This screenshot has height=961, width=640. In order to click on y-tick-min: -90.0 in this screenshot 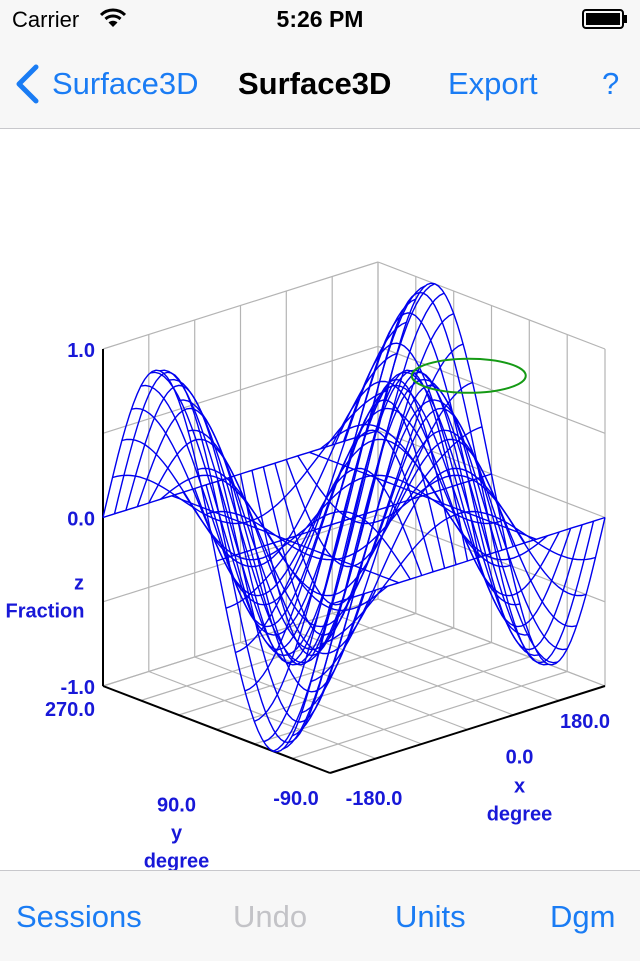, I will do `click(296, 799)`.